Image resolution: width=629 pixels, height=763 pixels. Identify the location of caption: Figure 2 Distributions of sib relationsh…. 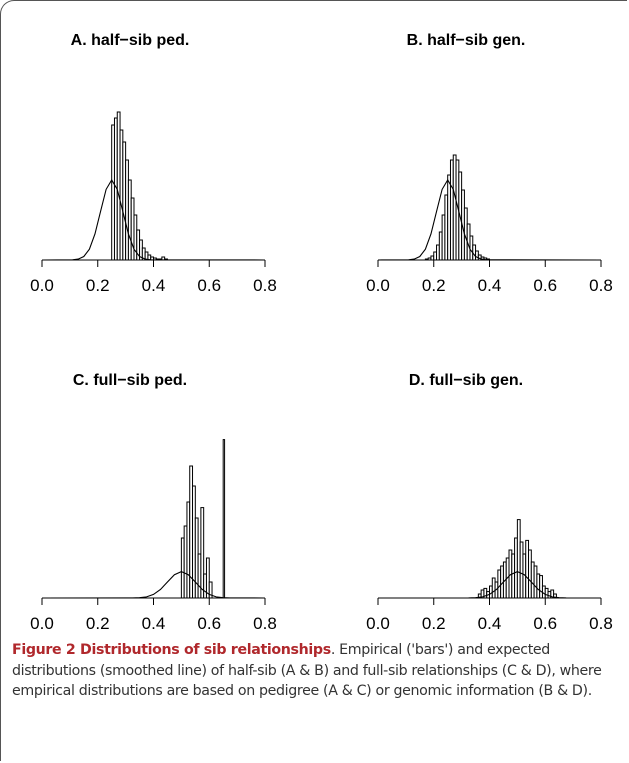
(315, 671).